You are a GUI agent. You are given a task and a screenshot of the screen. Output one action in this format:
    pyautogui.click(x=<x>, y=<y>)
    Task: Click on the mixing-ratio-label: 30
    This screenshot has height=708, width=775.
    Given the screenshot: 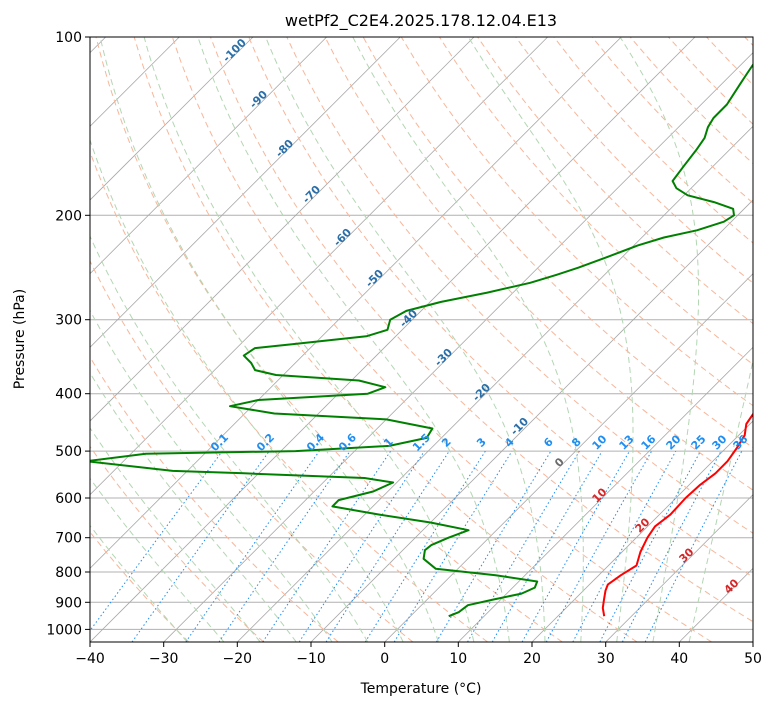 What is the action you would take?
    pyautogui.click(x=720, y=442)
    